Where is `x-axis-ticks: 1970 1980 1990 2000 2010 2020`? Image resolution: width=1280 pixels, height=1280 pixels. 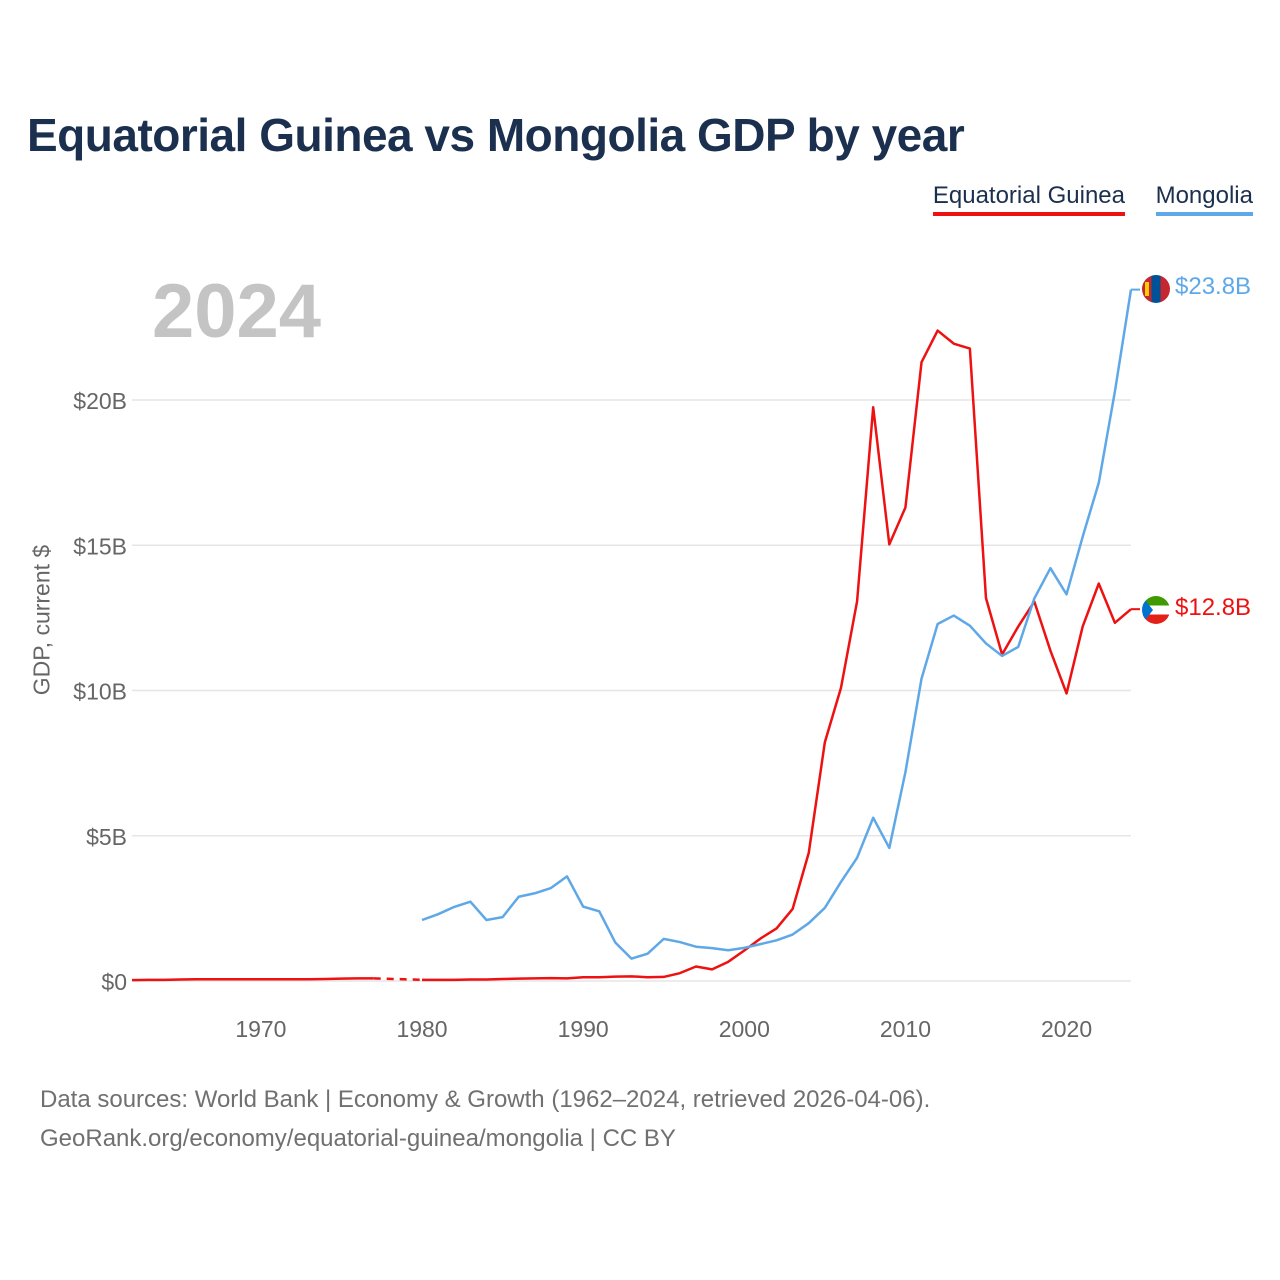
x-axis-ticks: 1970 1980 1990 2000 2010 2020 is located at coordinates (663, 1029).